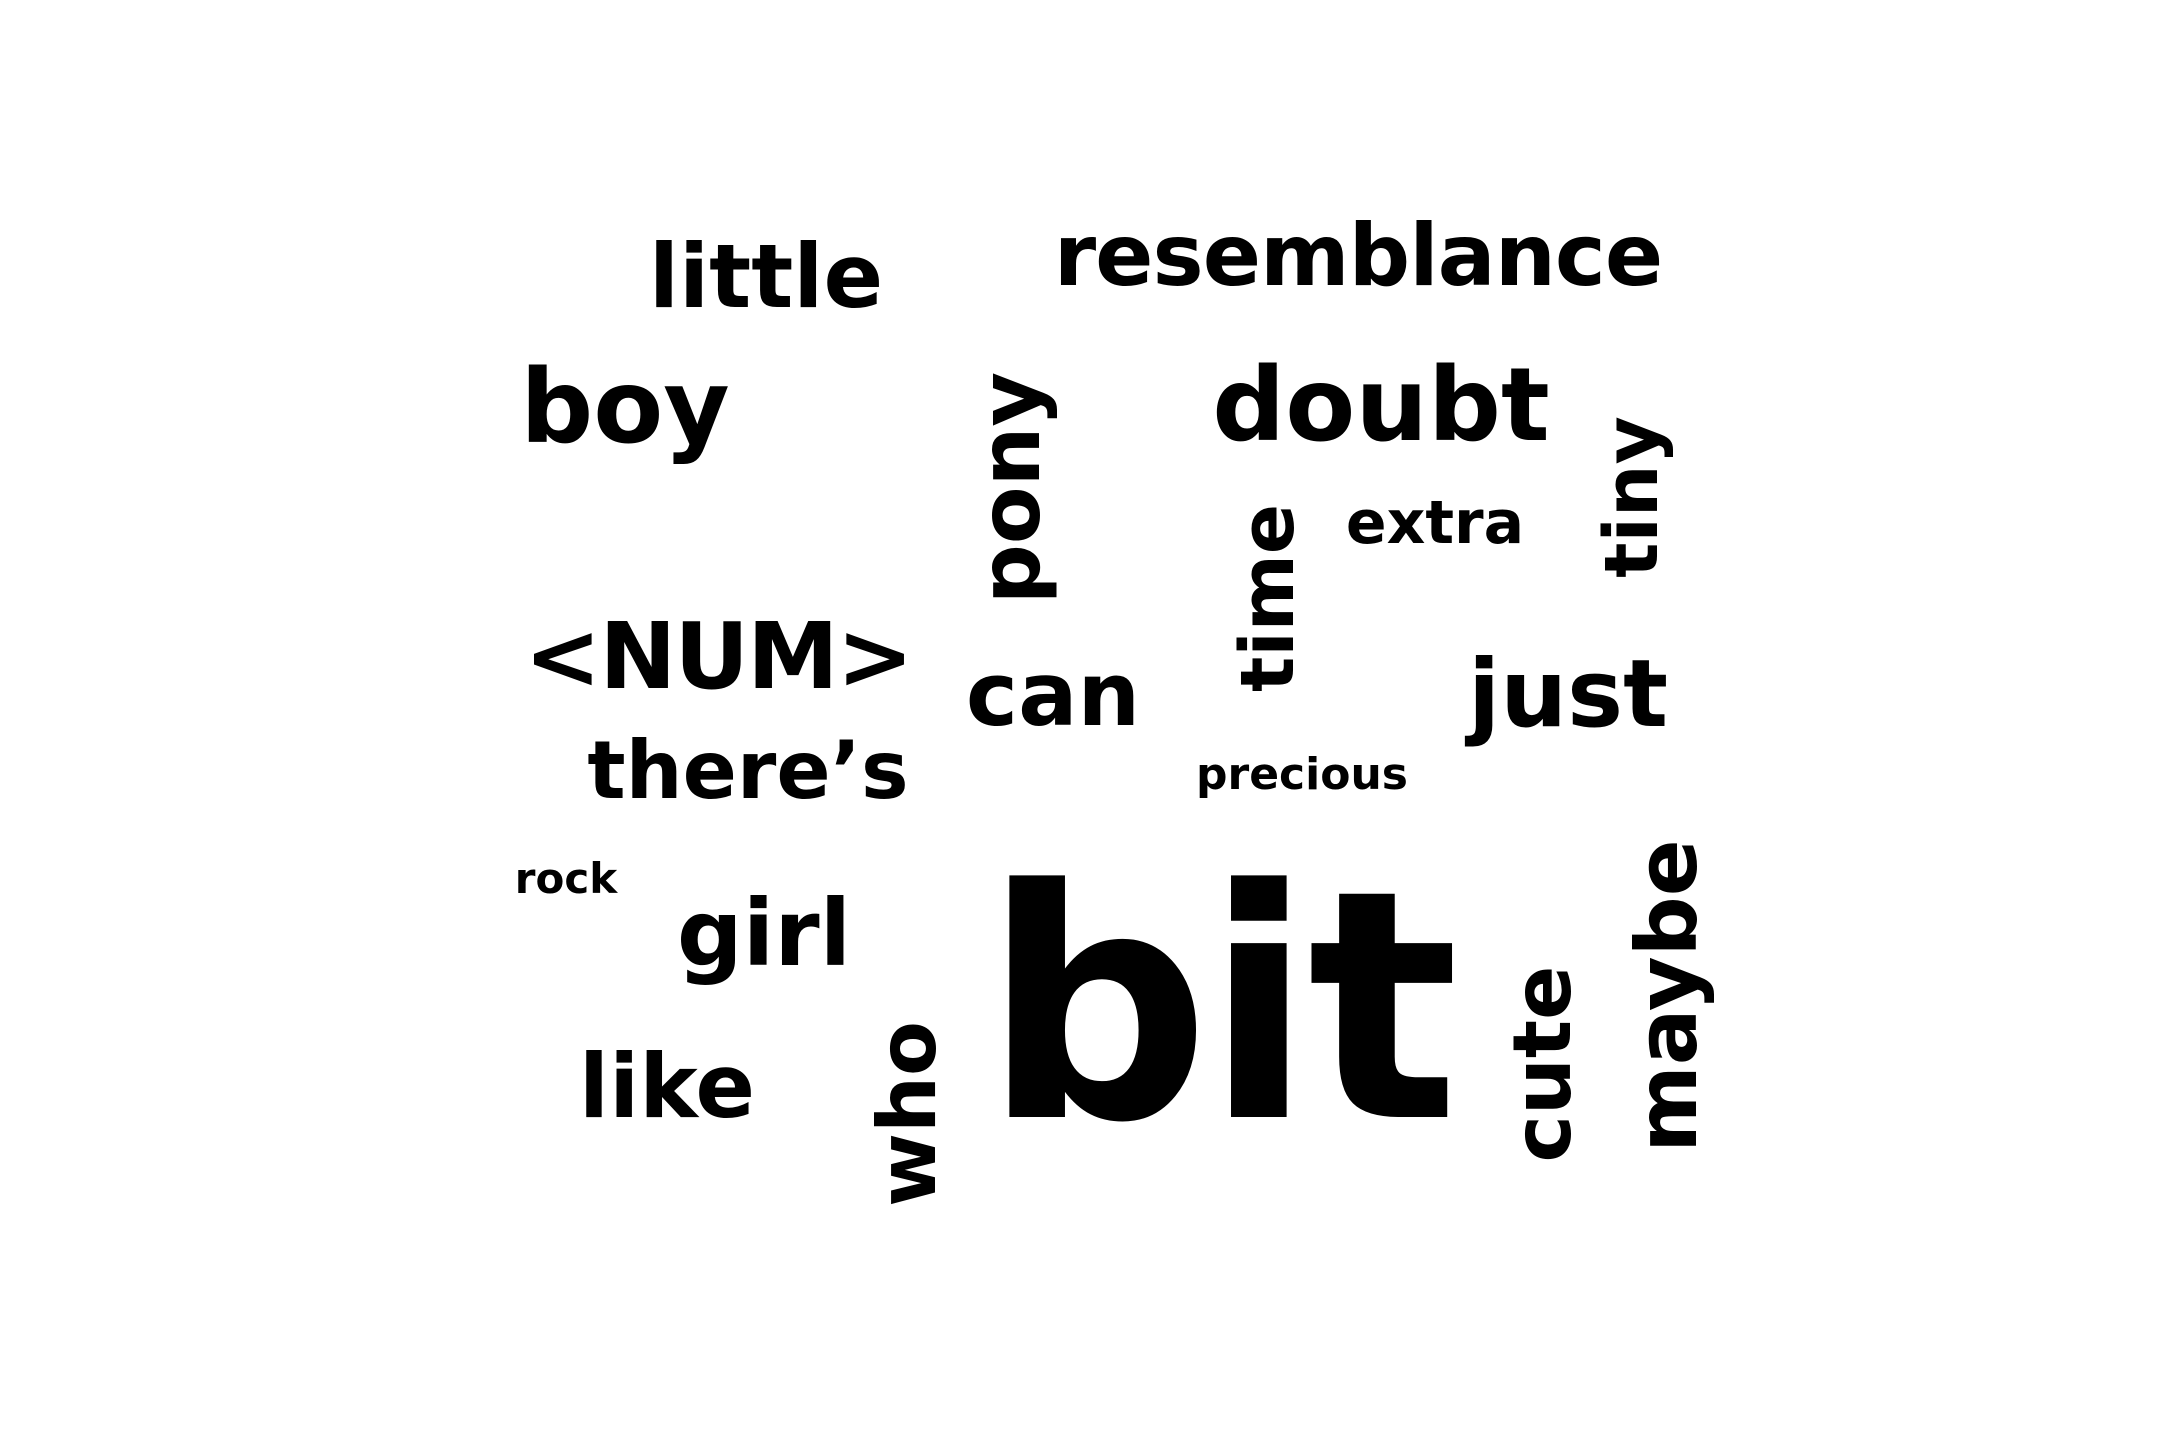  I want to click on word-like: like, so click(667, 1086).